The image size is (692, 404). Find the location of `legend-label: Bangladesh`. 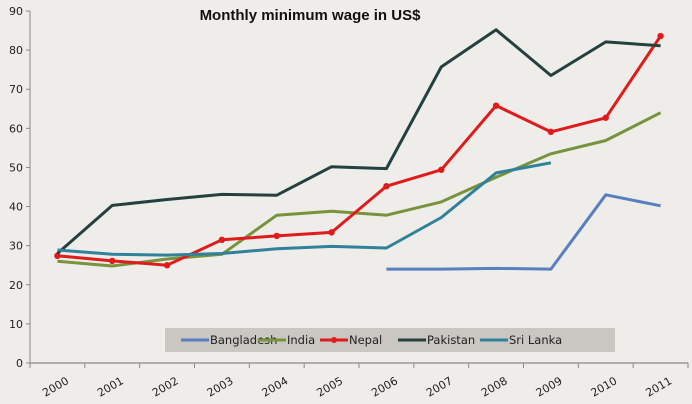

legend-label: Bangladesh is located at coordinates (243, 340).